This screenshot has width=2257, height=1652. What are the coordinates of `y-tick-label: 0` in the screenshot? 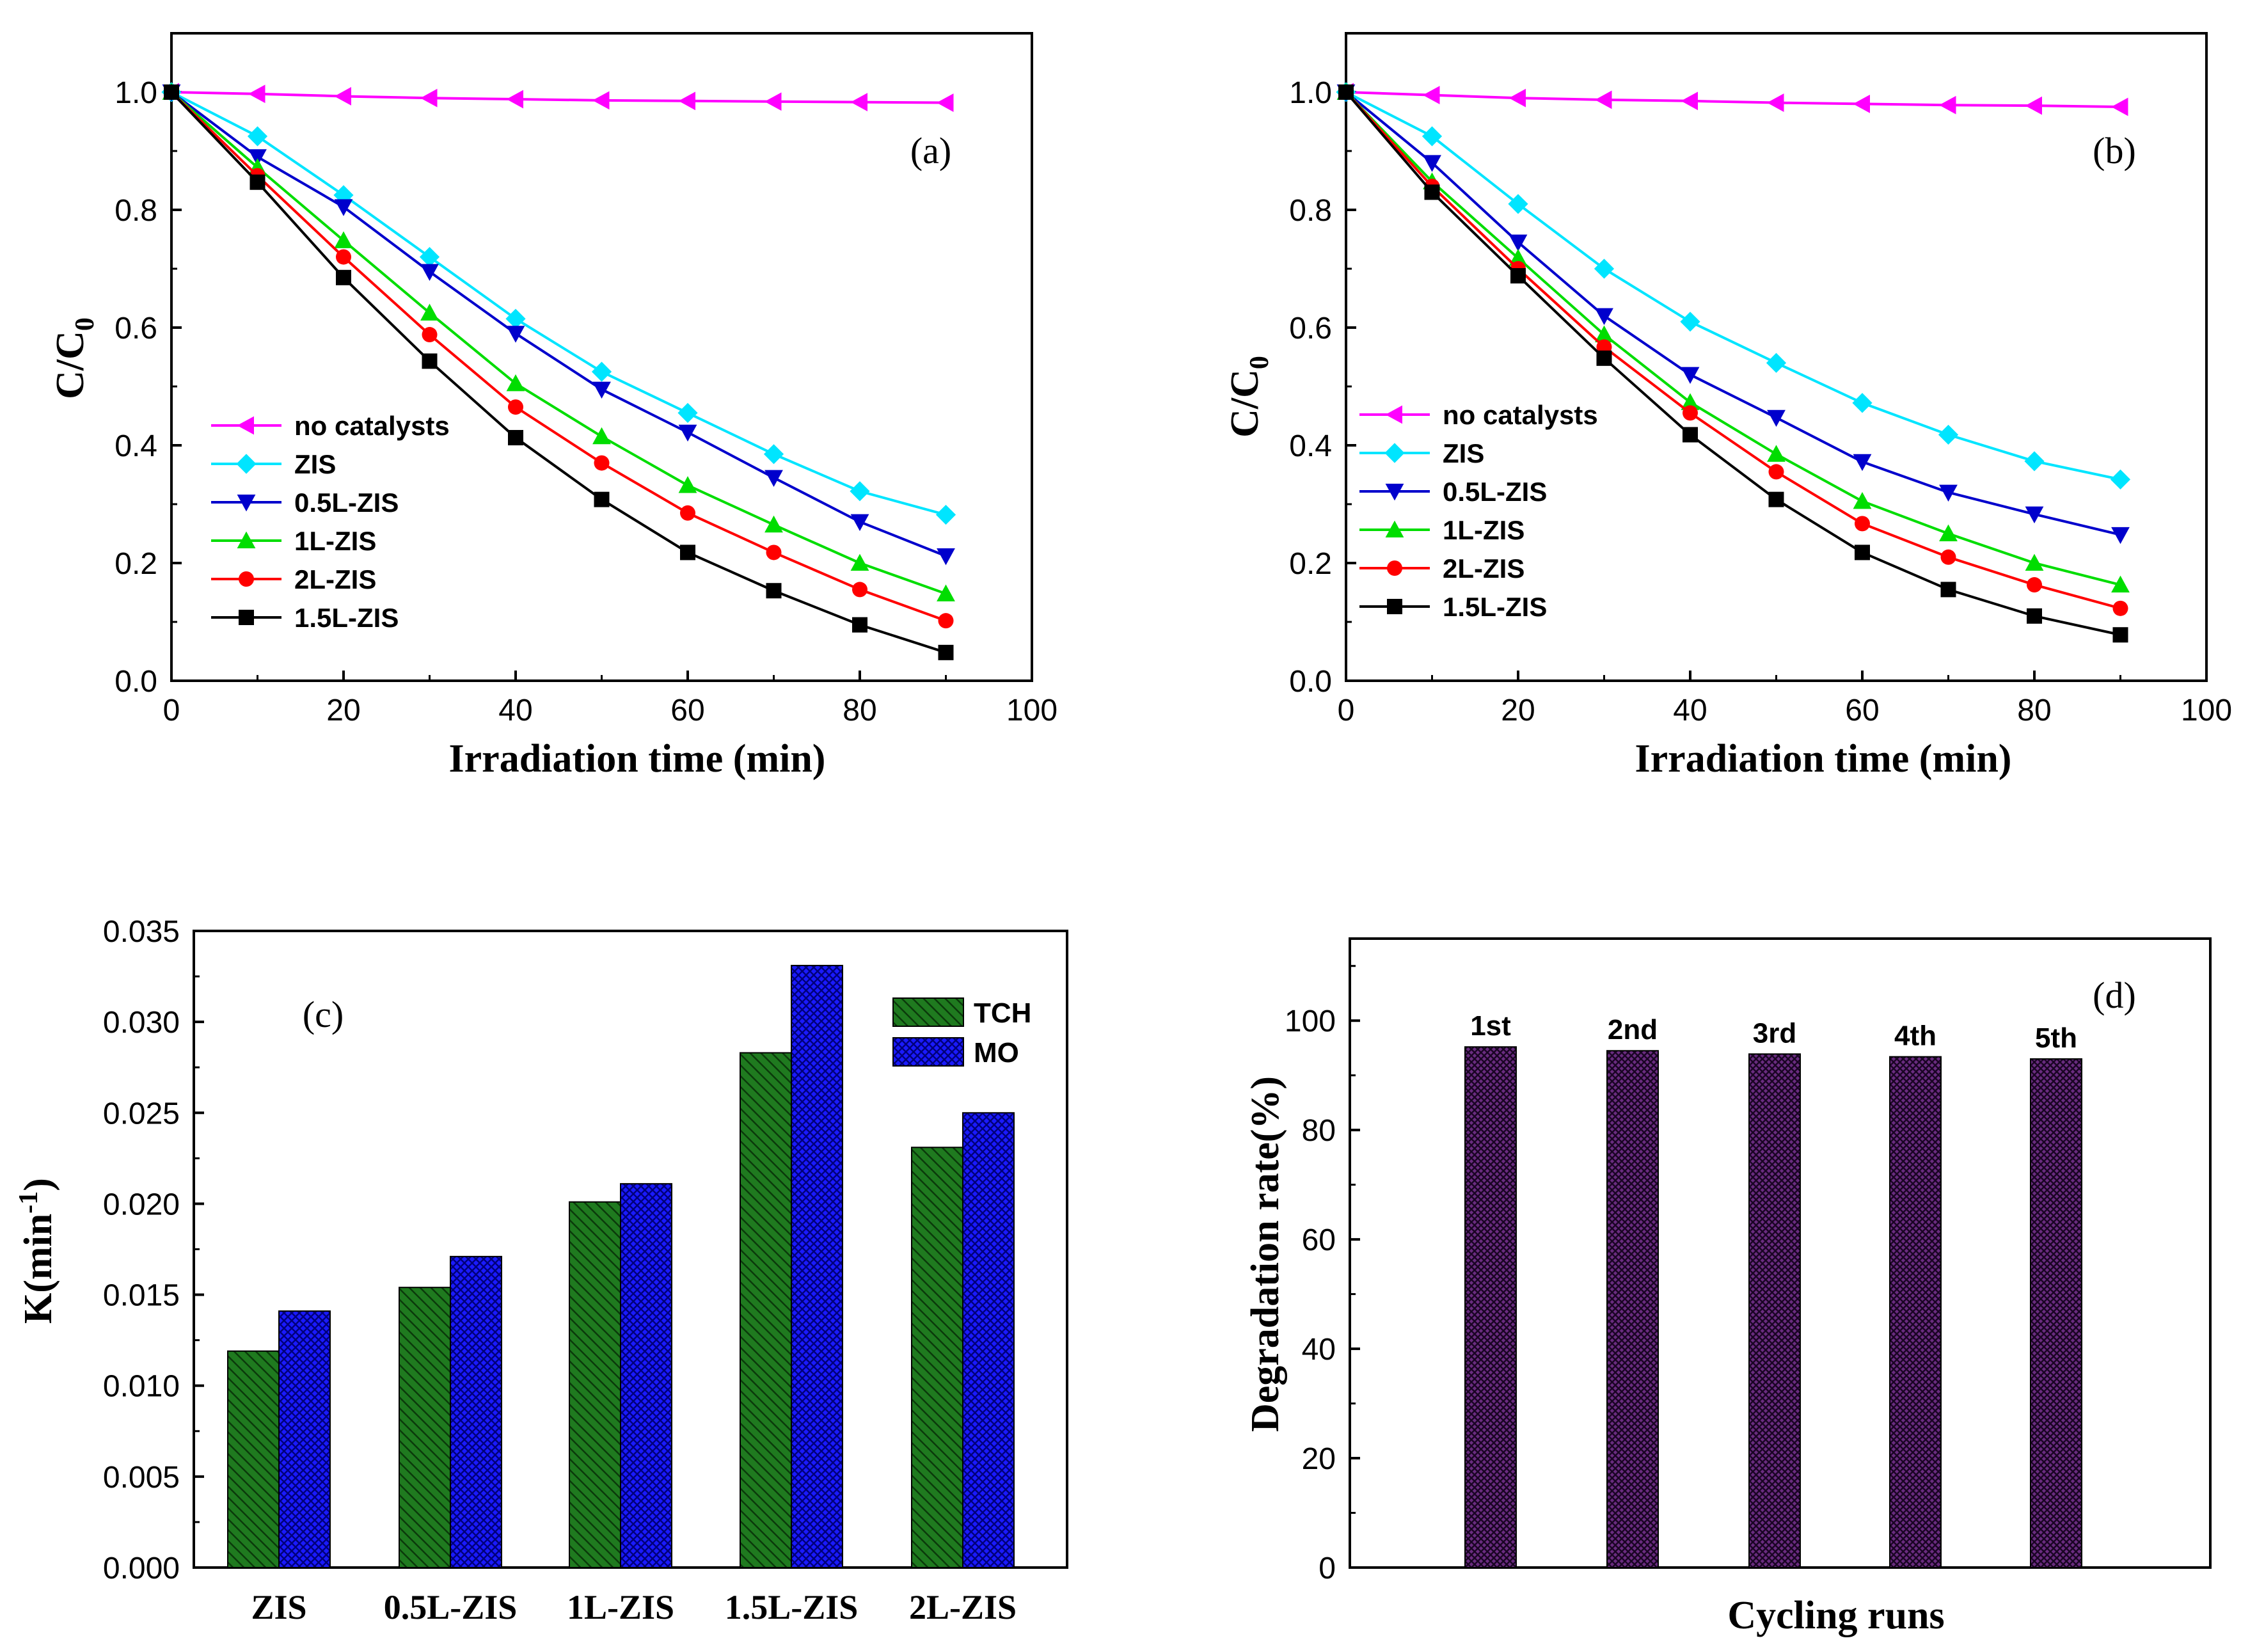 It's located at (1328, 1568).